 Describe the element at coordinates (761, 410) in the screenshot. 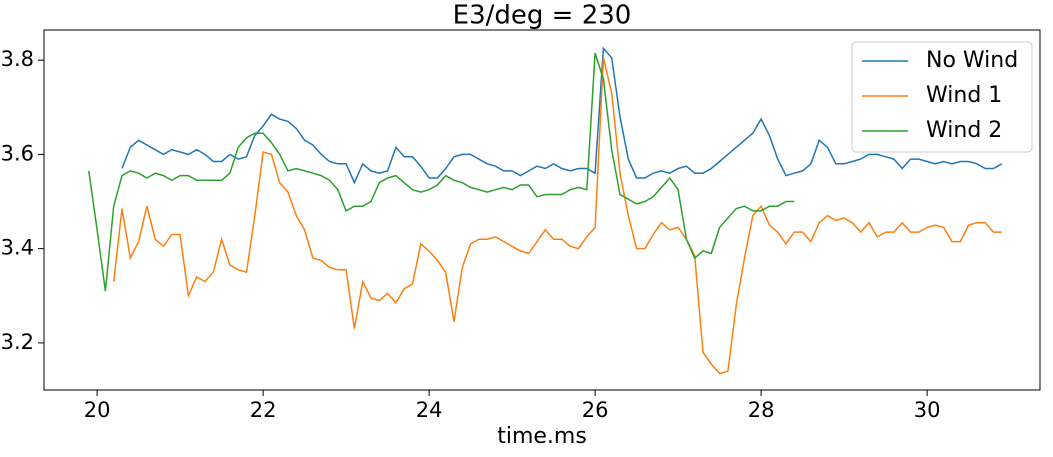

I see `x-tick-label: 28` at that location.